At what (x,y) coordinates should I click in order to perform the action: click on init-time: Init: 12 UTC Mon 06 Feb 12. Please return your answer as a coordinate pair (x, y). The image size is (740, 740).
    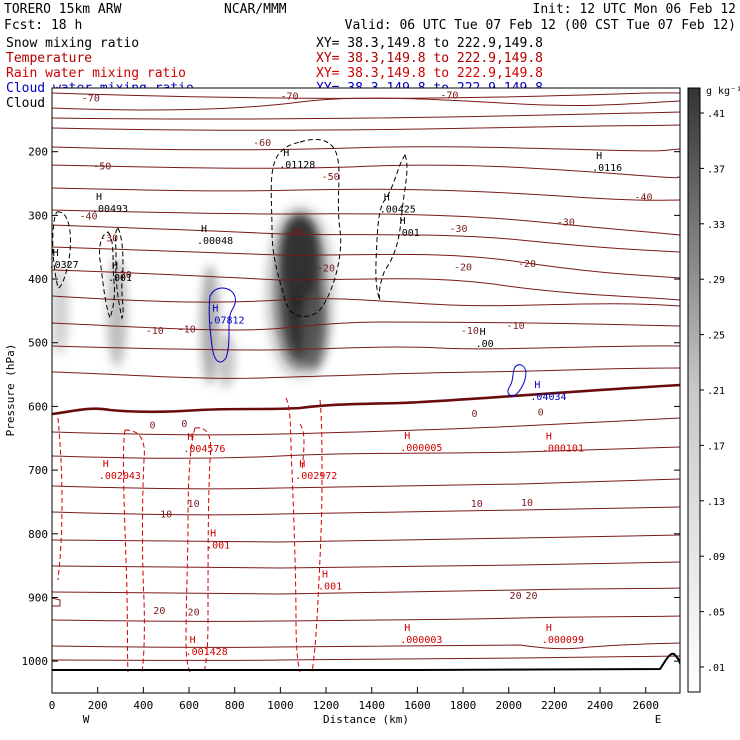
    Looking at the image, I should click on (635, 9).